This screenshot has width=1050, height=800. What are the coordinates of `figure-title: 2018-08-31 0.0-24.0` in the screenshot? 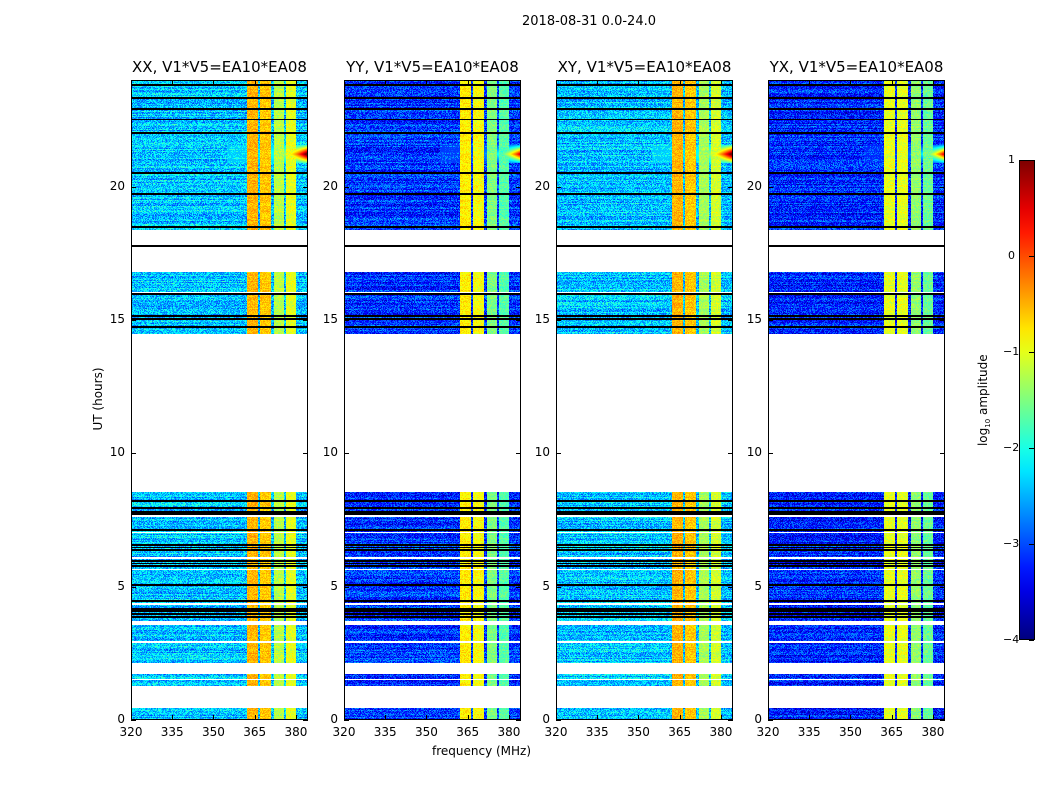 It's located at (589, 21).